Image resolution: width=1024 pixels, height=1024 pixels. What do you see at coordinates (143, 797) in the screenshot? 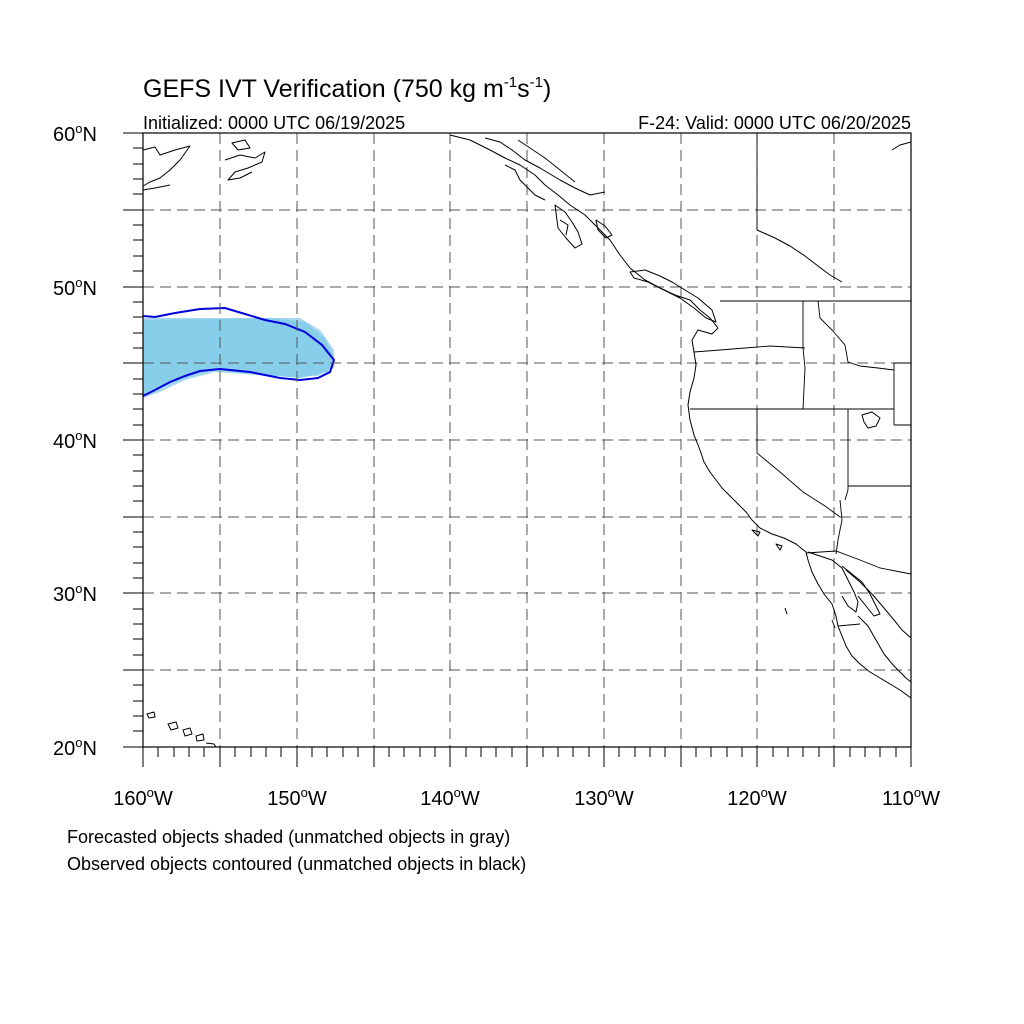
I see `lon-label-160w: 160oW` at bounding box center [143, 797].